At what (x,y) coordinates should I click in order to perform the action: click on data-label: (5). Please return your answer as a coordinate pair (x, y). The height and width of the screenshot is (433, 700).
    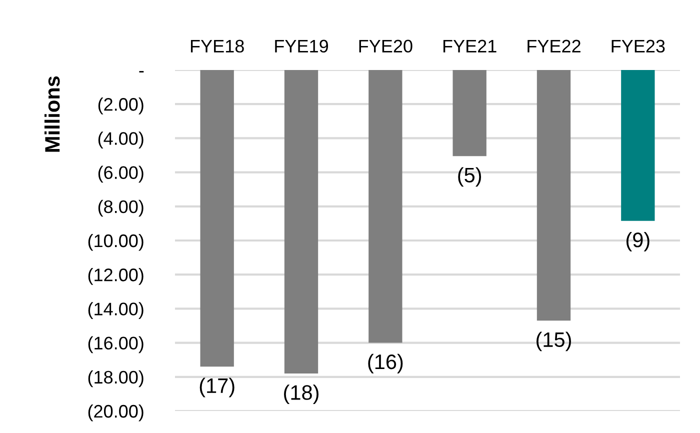
    Looking at the image, I should click on (470, 177).